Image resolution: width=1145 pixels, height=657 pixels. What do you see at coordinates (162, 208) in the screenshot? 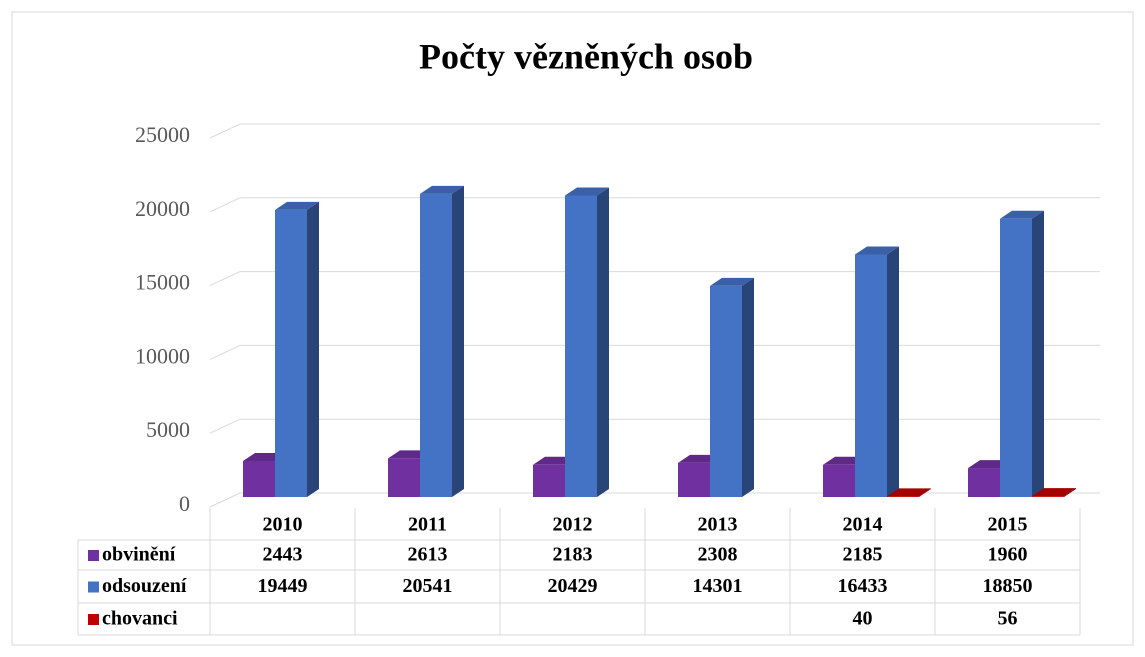
I see `y-tick-label: 20000` at bounding box center [162, 208].